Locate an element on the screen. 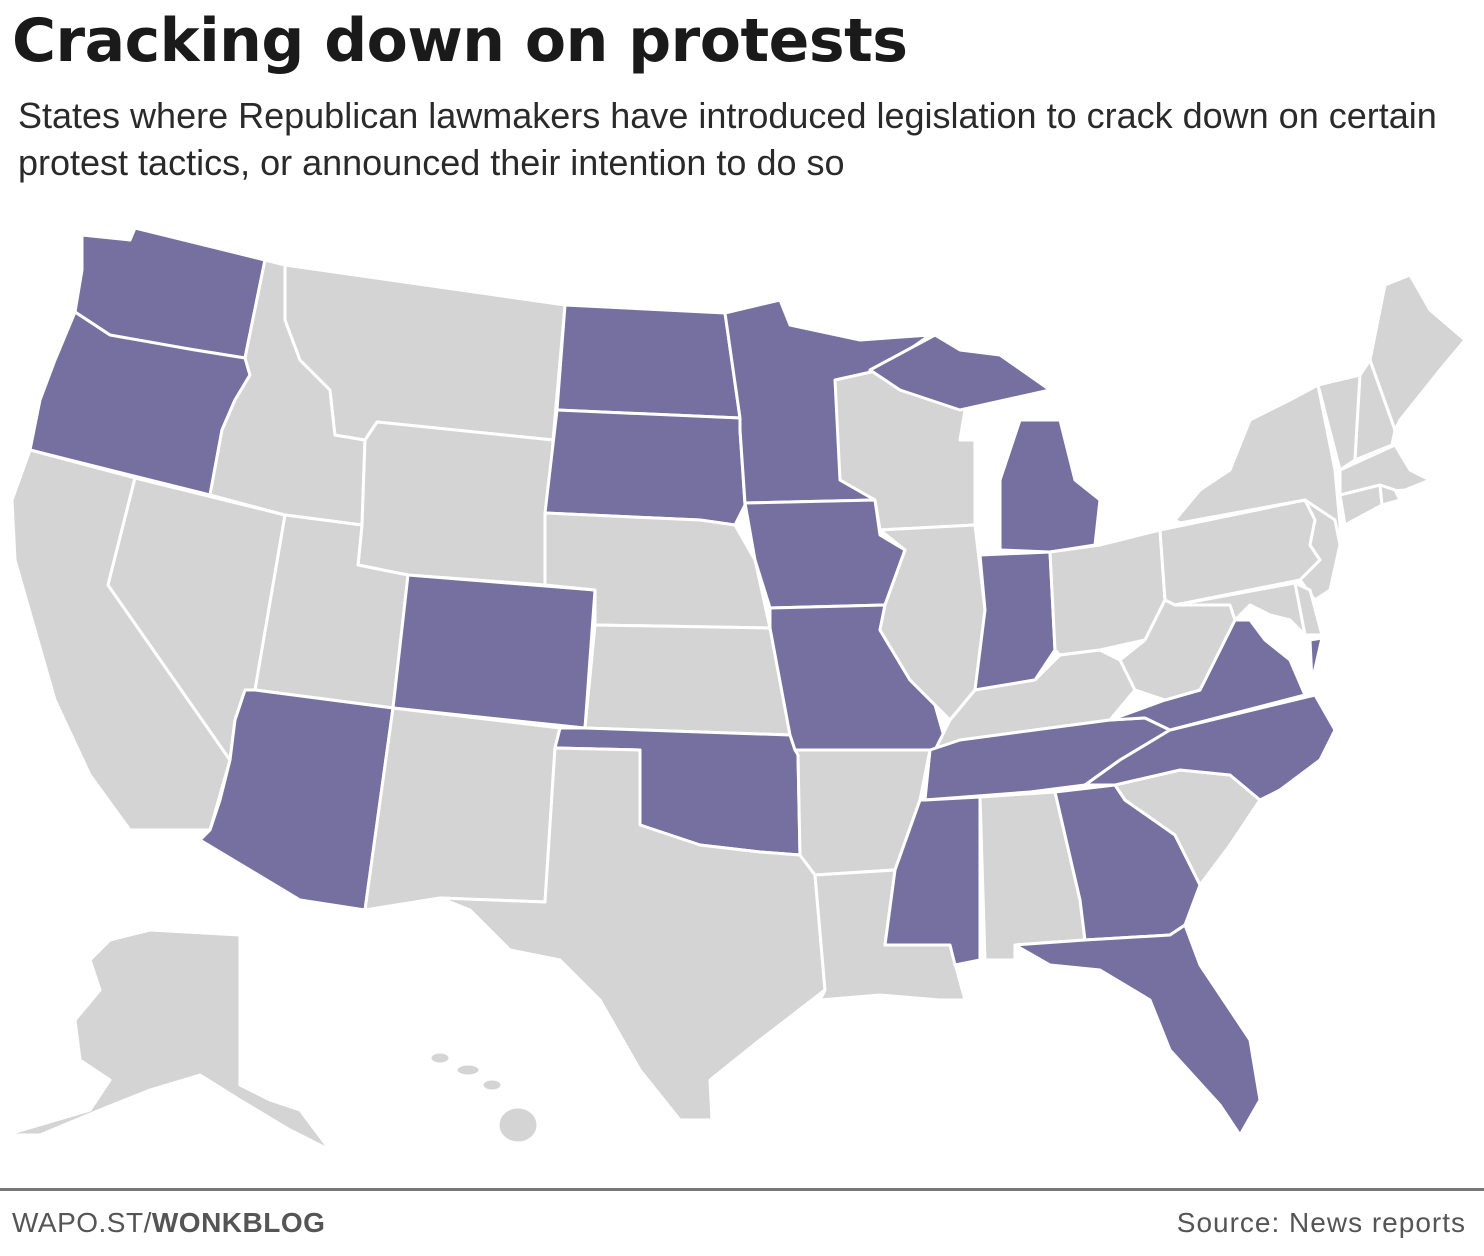  state-tx is located at coordinates (632, 934).